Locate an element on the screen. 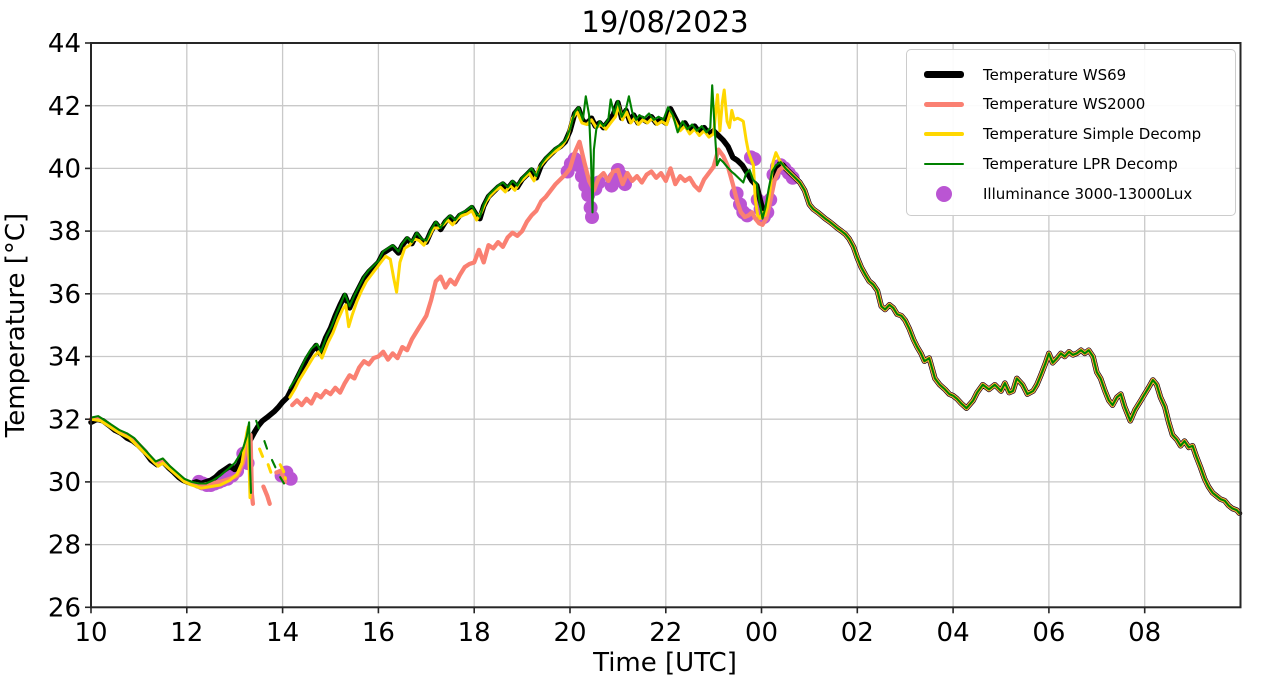 The width and height of the screenshot is (1262, 683). legend-item-temperature-ws2000: Temperature WS2000 is located at coordinates (1072, 104).